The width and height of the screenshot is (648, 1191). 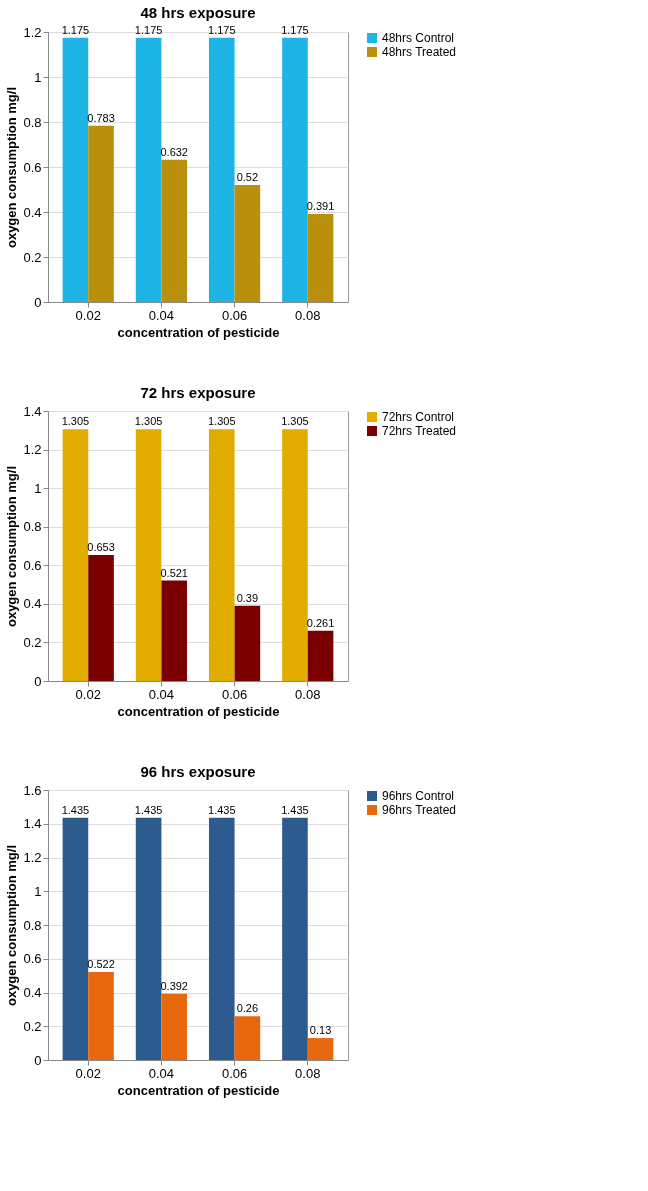 What do you see at coordinates (198, 12) in the screenshot?
I see `chart-title: 48 hrs exposure` at bounding box center [198, 12].